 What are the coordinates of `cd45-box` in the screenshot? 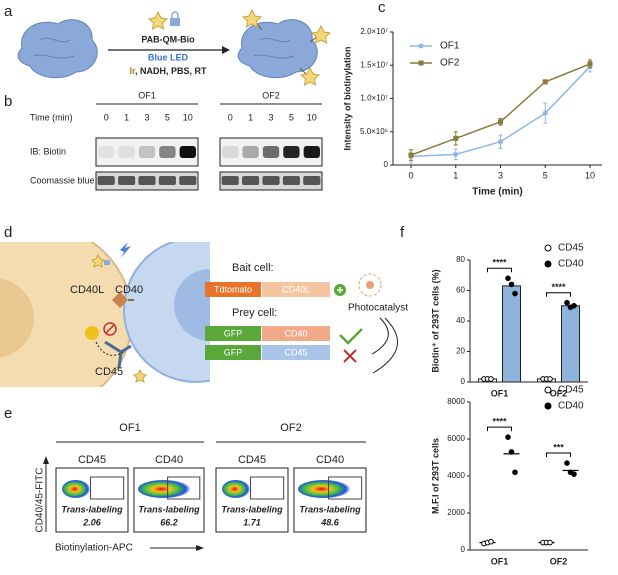 It's located at (296, 352).